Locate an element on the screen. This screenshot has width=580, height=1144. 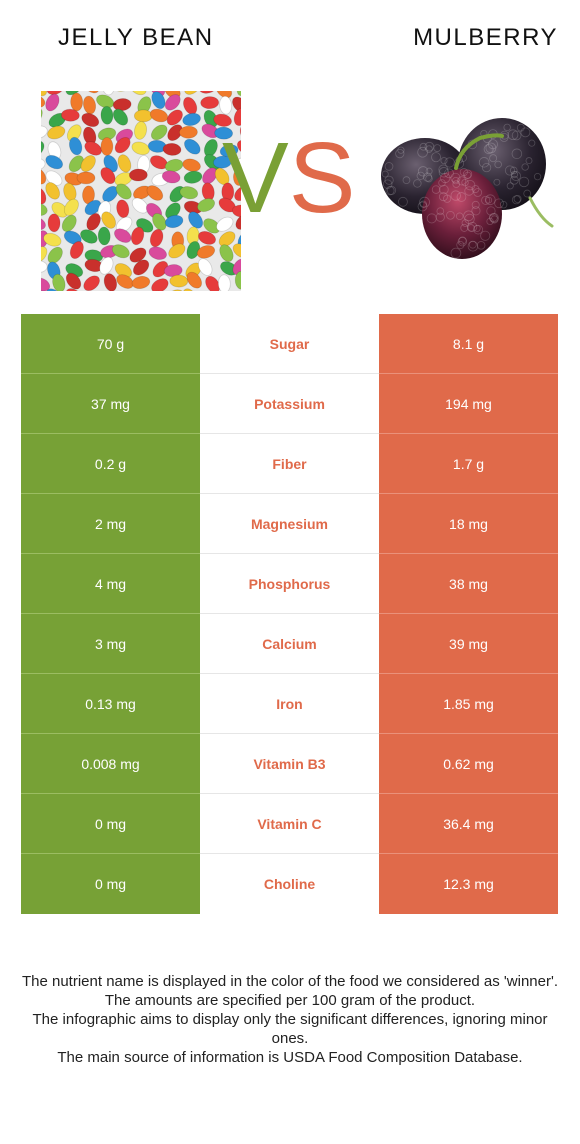
right-value: 18 mg is located at coordinates (468, 524).